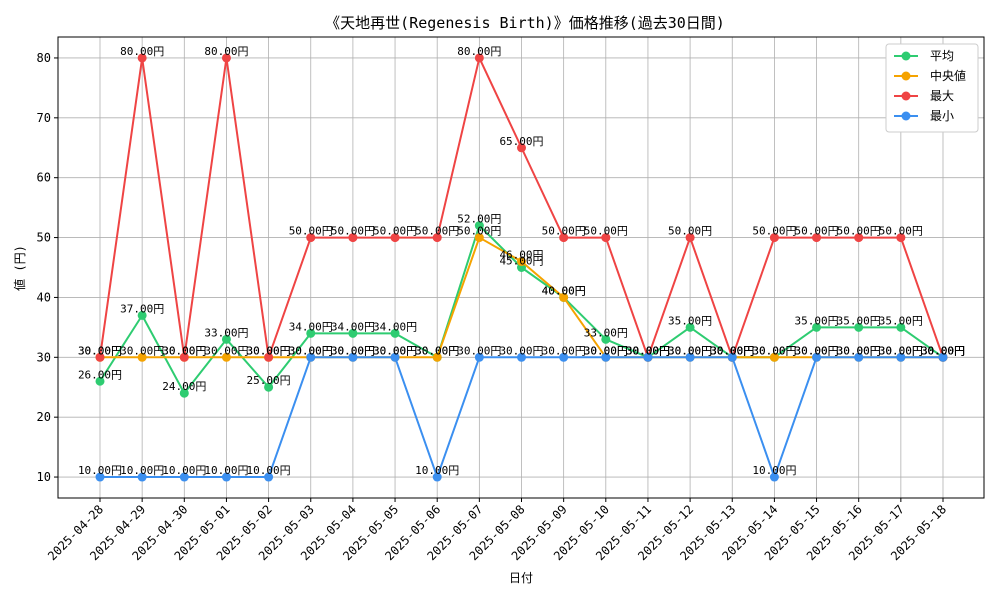  Describe the element at coordinates (100, 374) in the screenshot. I see `data-label: 26.00円` at that location.